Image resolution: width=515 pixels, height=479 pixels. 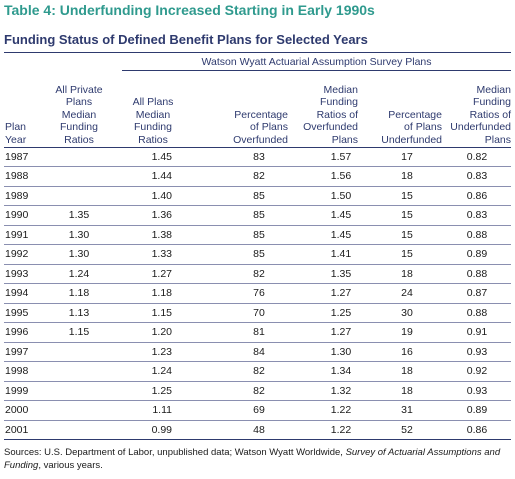 What do you see at coordinates (79, 215) in the screenshot?
I see `cell-private-median: 1.35` at bounding box center [79, 215].